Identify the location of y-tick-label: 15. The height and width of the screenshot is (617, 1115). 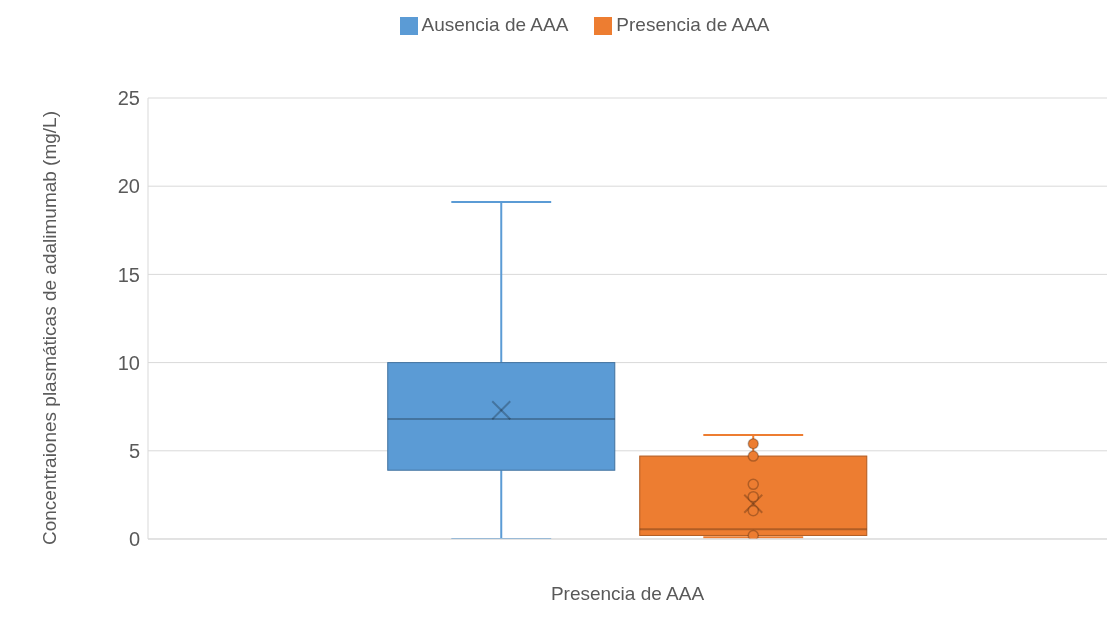
(128, 274).